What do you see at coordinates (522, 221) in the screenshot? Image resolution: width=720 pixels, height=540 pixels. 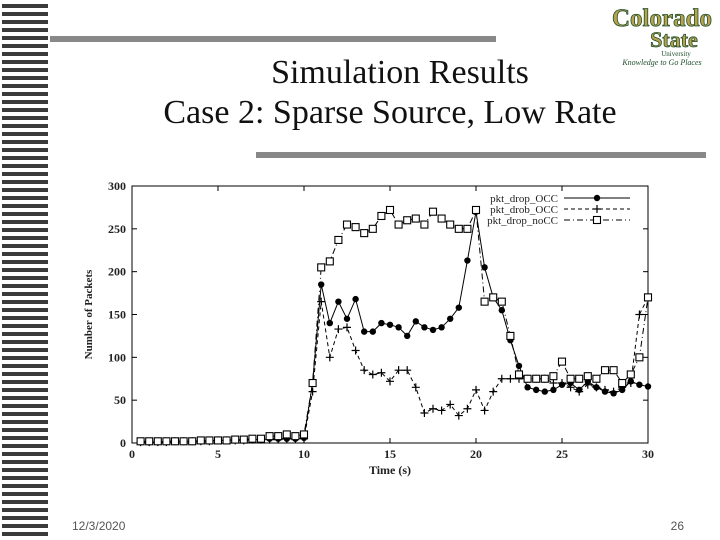 I see `legend-label: pkt_drop_noCC` at bounding box center [522, 221].